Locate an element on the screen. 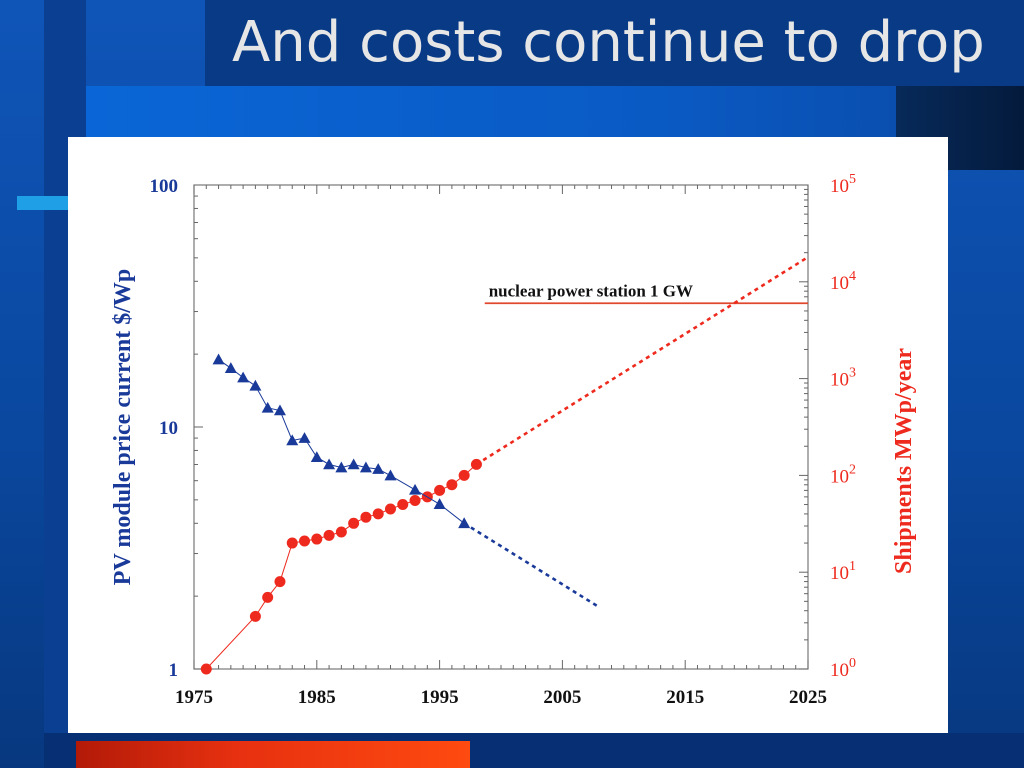 This screenshot has width=1024, height=768. cyan-stripe-decoration is located at coordinates (43, 203).